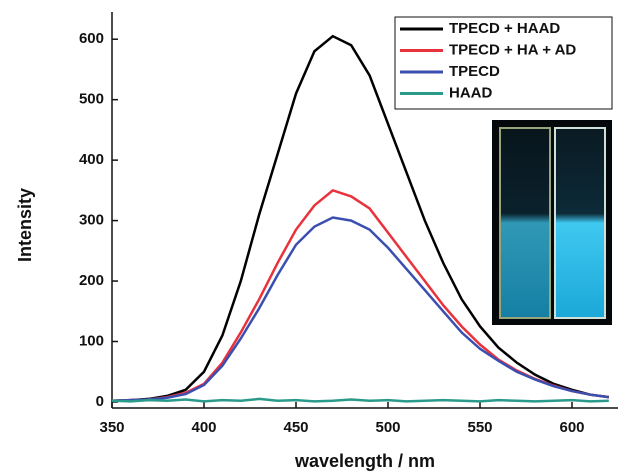  Describe the element at coordinates (479, 427) in the screenshot. I see `x-tick-label: 550` at that location.